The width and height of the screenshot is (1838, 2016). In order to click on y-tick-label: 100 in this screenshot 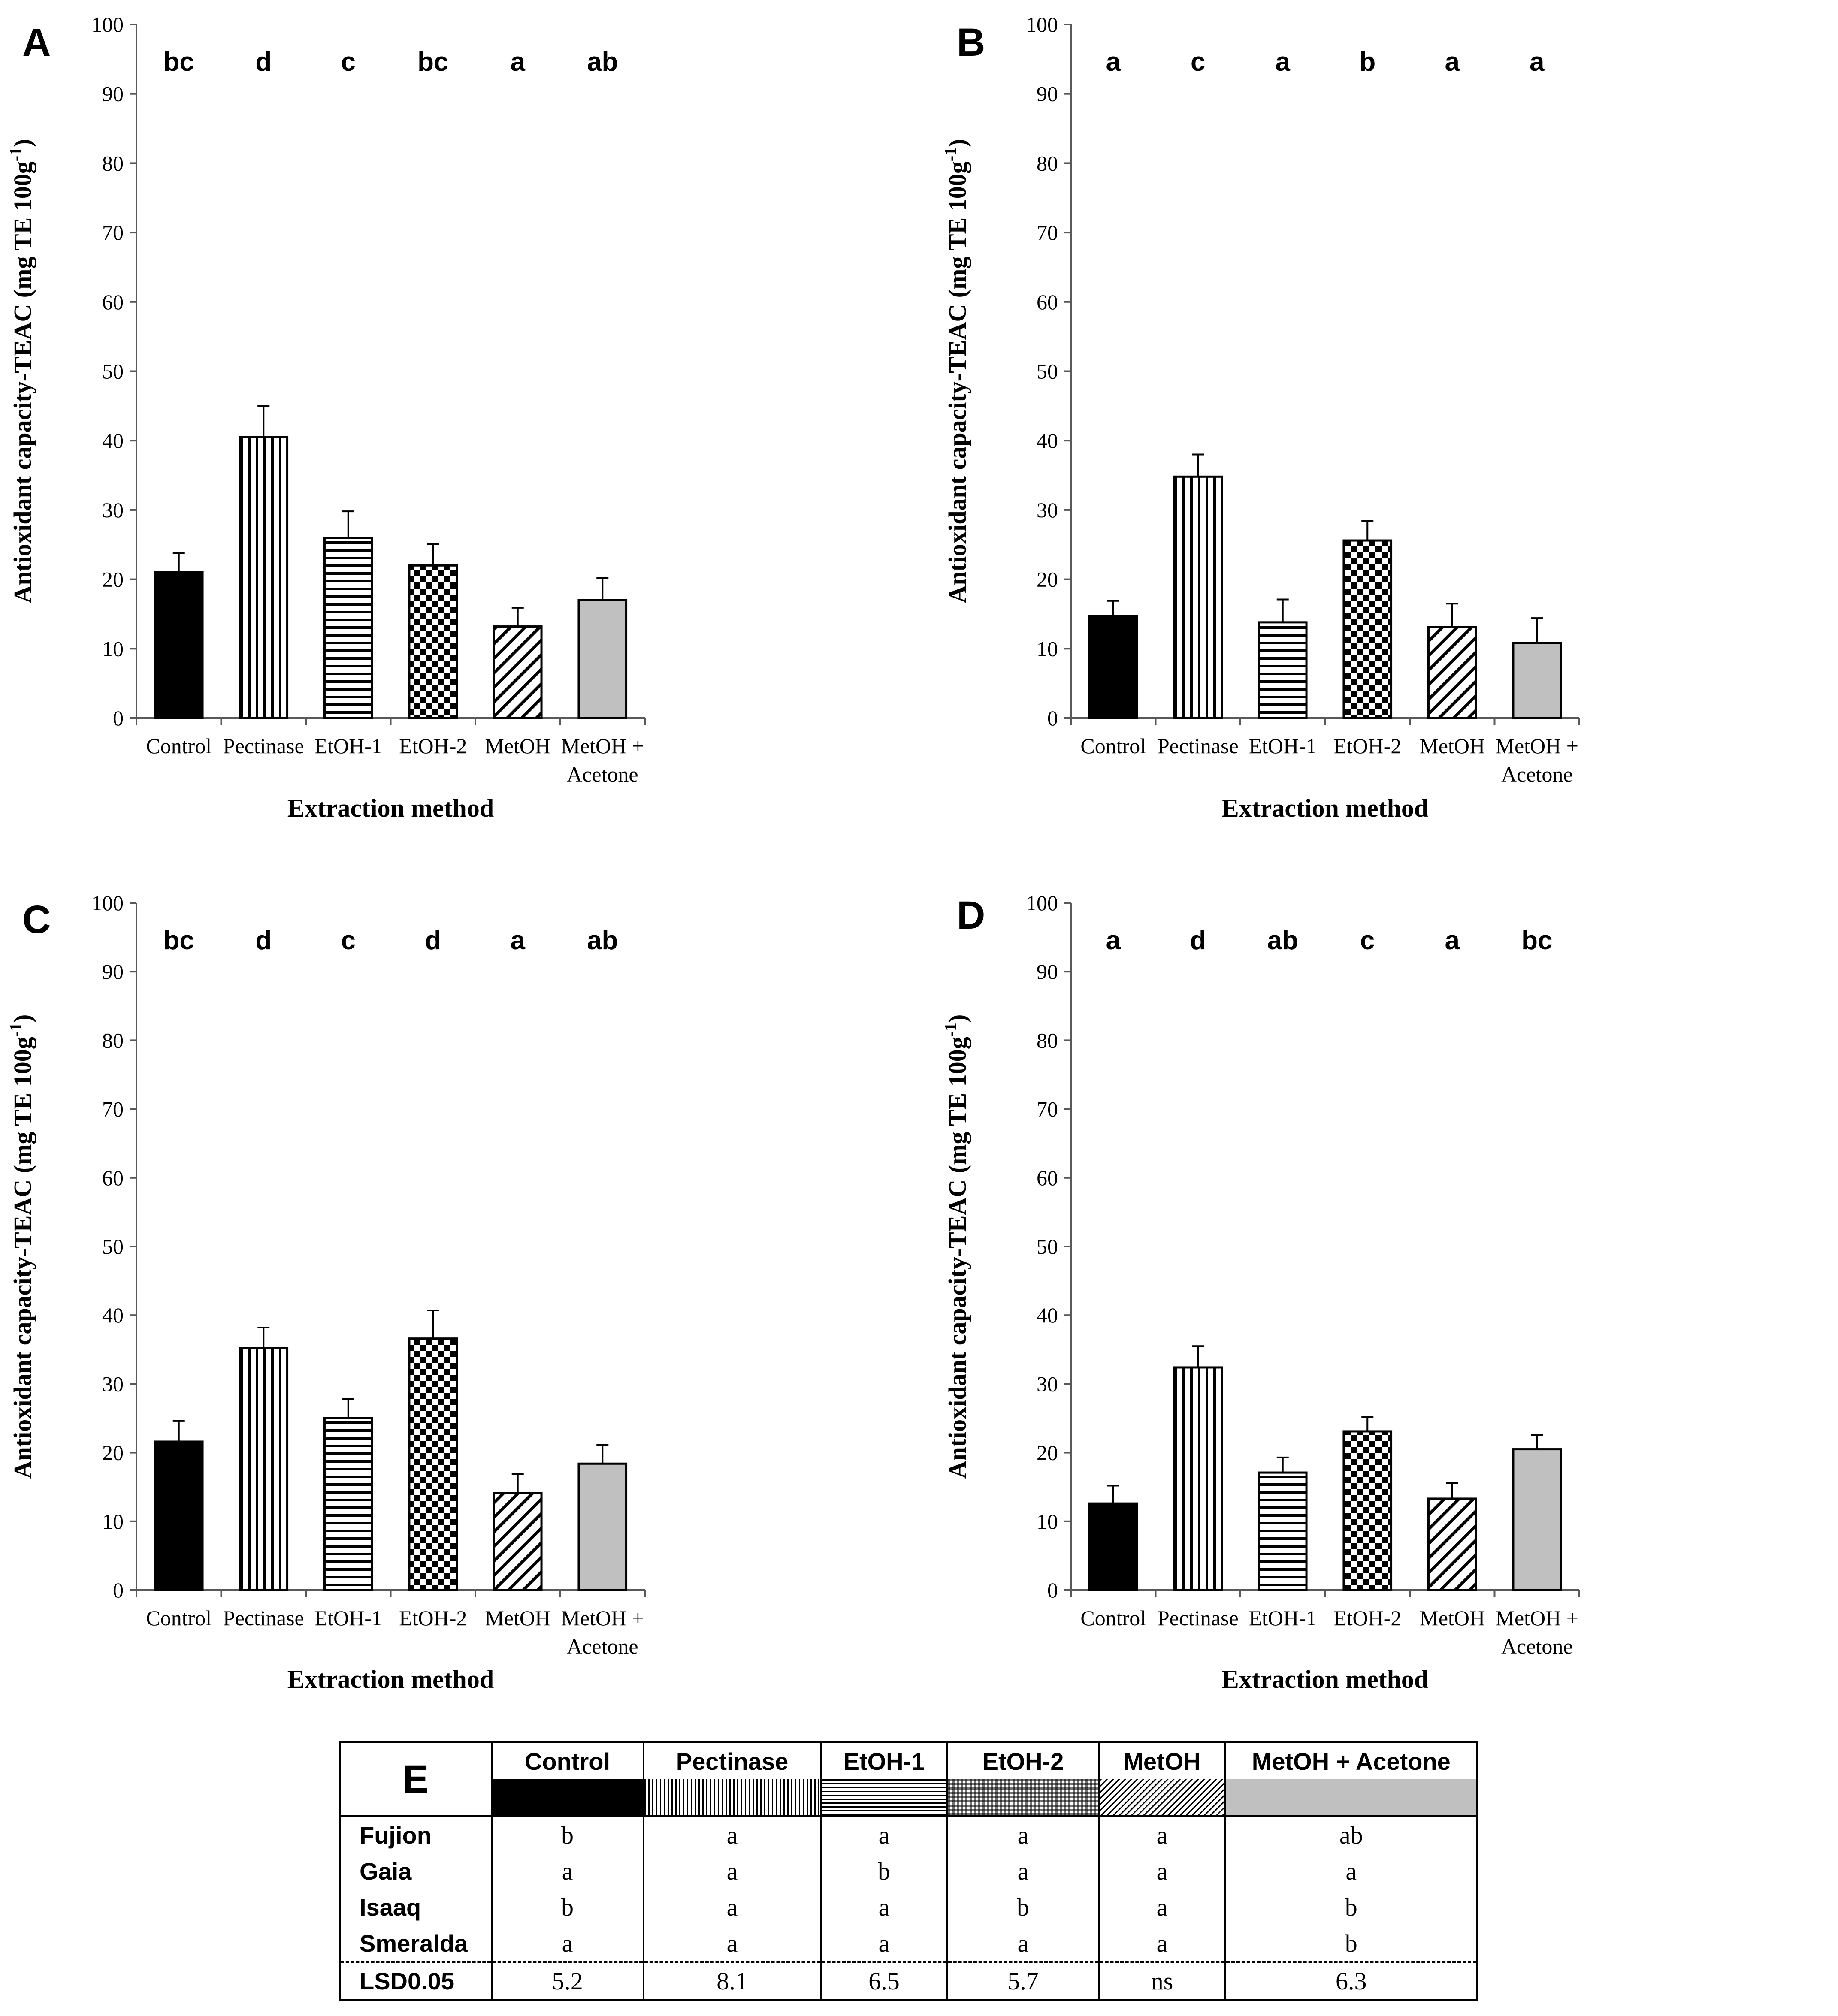, I will do `click(1042, 24)`.